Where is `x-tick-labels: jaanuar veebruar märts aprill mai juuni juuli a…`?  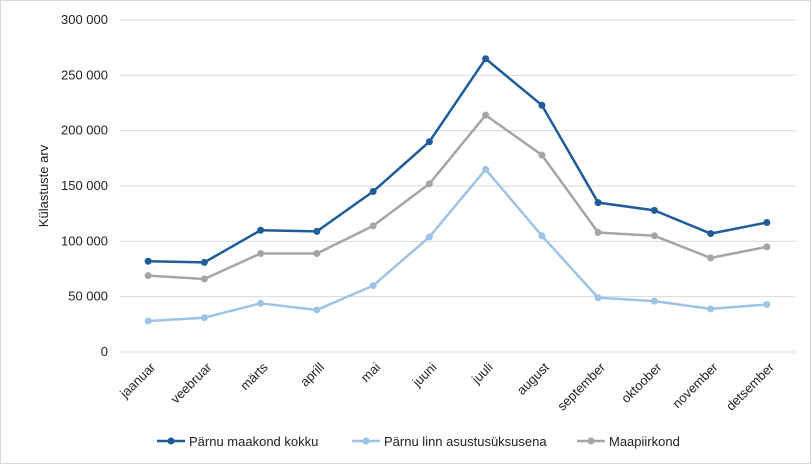 x-tick-labels: jaanuar veebruar märts aprill mai juuni juuli a… is located at coordinates (446, 386).